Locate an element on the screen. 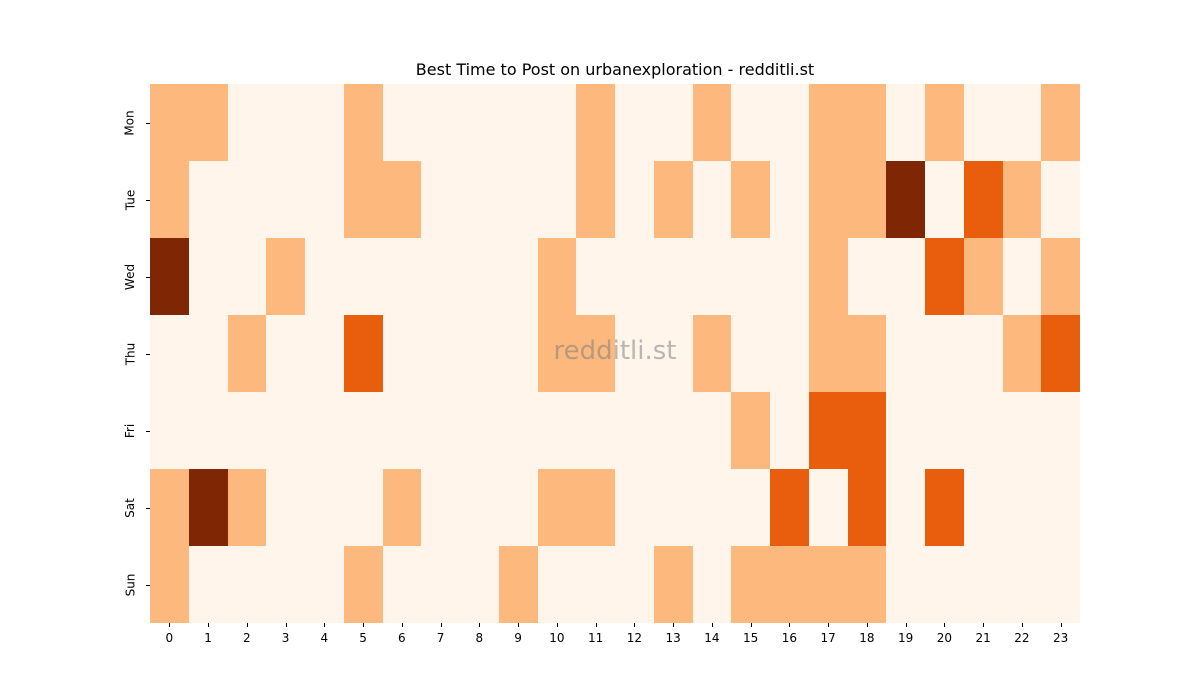 The height and width of the screenshot is (700, 1200). x-tick-label: 2 is located at coordinates (247, 638).